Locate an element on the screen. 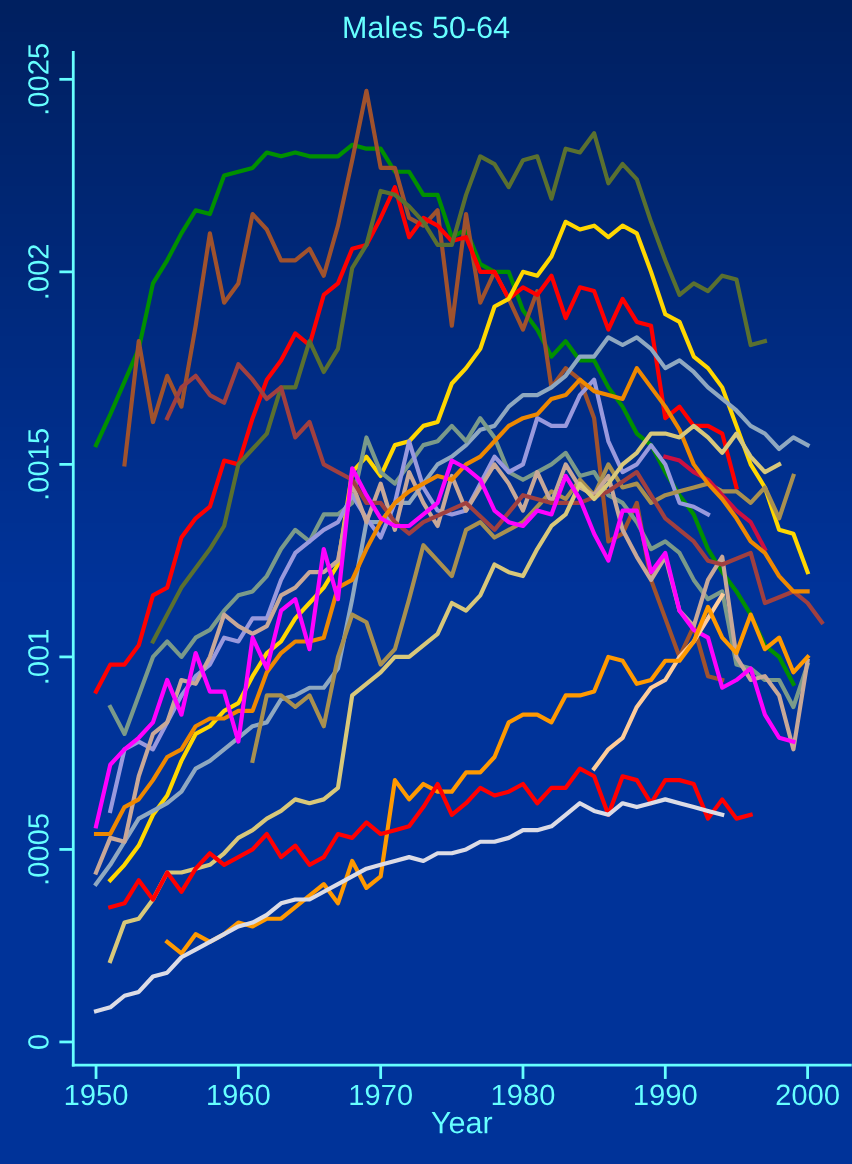 The width and height of the screenshot is (852, 1164). y-tick-label: .001 is located at coordinates (38, 656).